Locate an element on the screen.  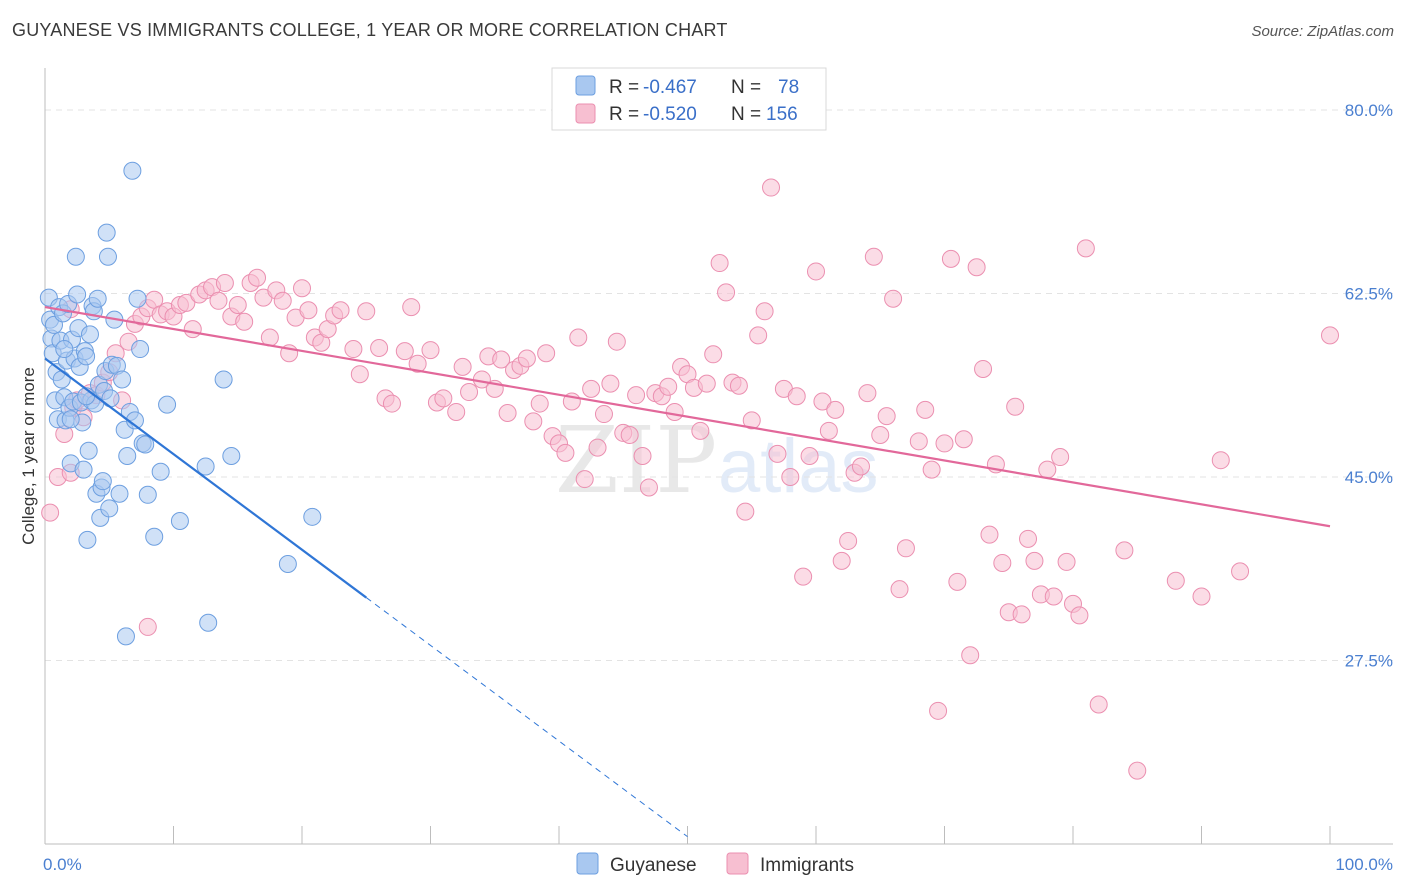
stats-n-value-immigrants: 156 is located at coordinates (782, 114).